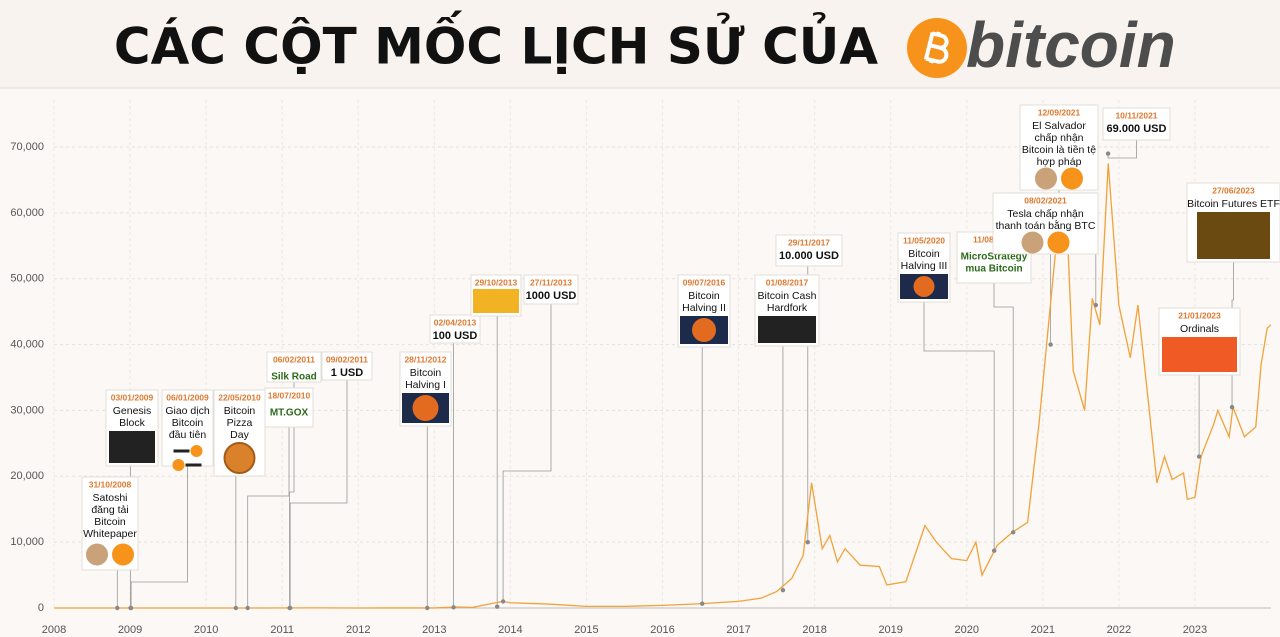  What do you see at coordinates (27, 476) in the screenshot?
I see `y-tick-label: 20,000` at bounding box center [27, 476].